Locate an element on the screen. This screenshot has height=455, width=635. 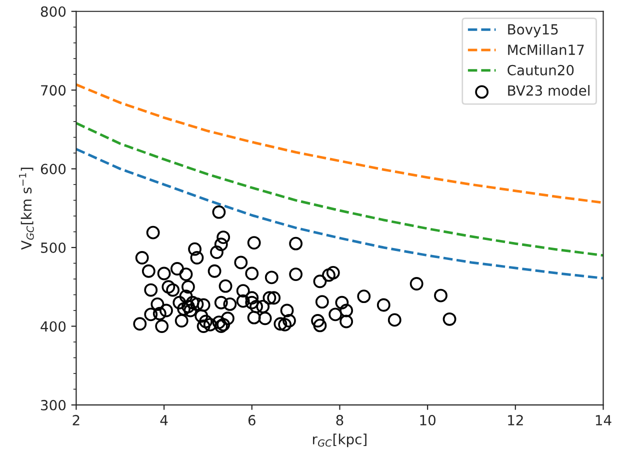
legend-label: McMillan17 is located at coordinates (546, 50).